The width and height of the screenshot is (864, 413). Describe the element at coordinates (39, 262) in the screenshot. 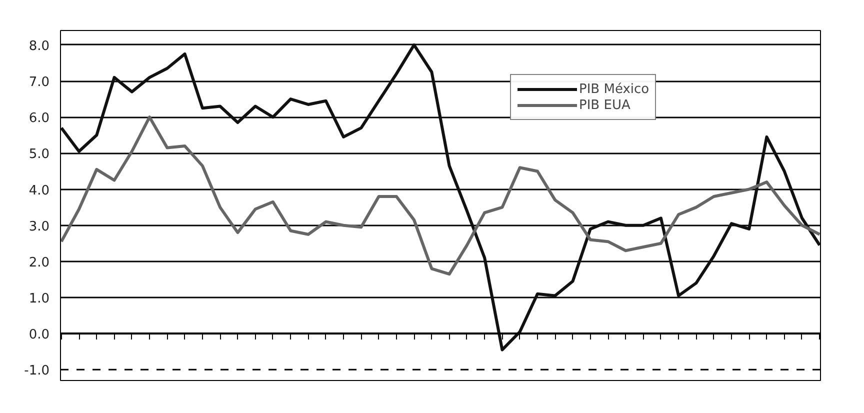

I see `y-tick-label: 2.0` at that location.